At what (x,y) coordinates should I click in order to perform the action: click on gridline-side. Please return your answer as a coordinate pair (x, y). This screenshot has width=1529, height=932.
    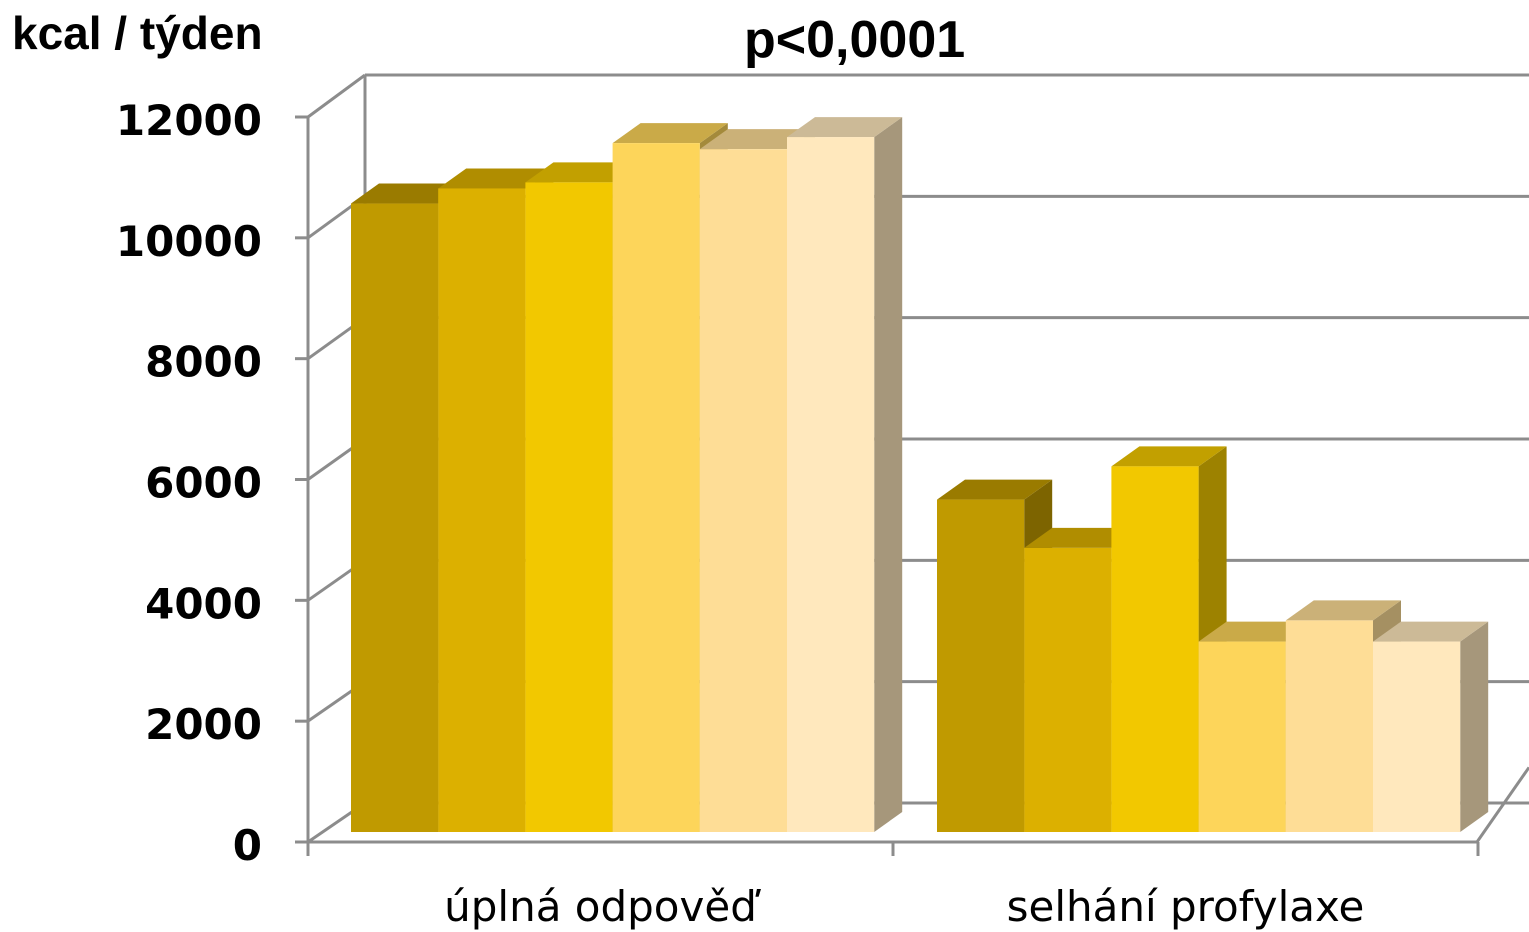
    Looking at the image, I should click on (336, 96).